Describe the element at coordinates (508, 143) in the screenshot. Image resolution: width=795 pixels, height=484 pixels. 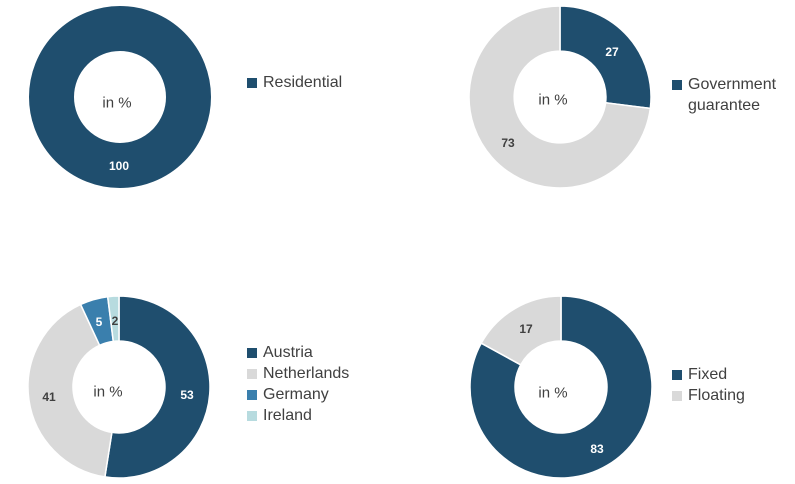
I see `data-label-other: 73` at that location.